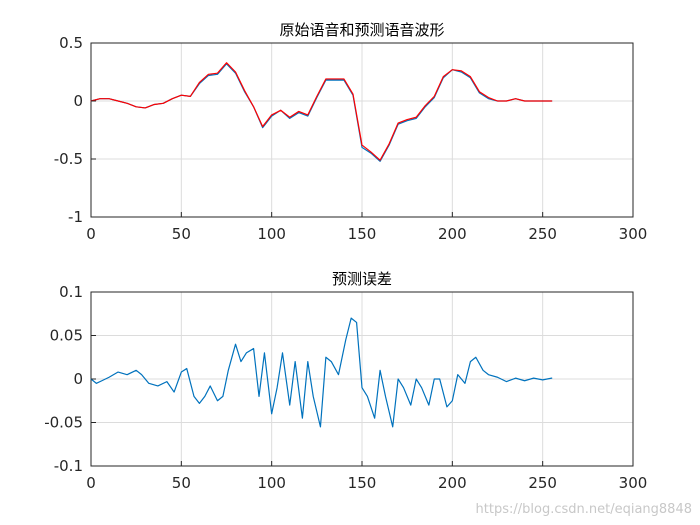  What do you see at coordinates (452, 483) in the screenshot?
I see `error-x-tick-label: 200` at bounding box center [452, 483].